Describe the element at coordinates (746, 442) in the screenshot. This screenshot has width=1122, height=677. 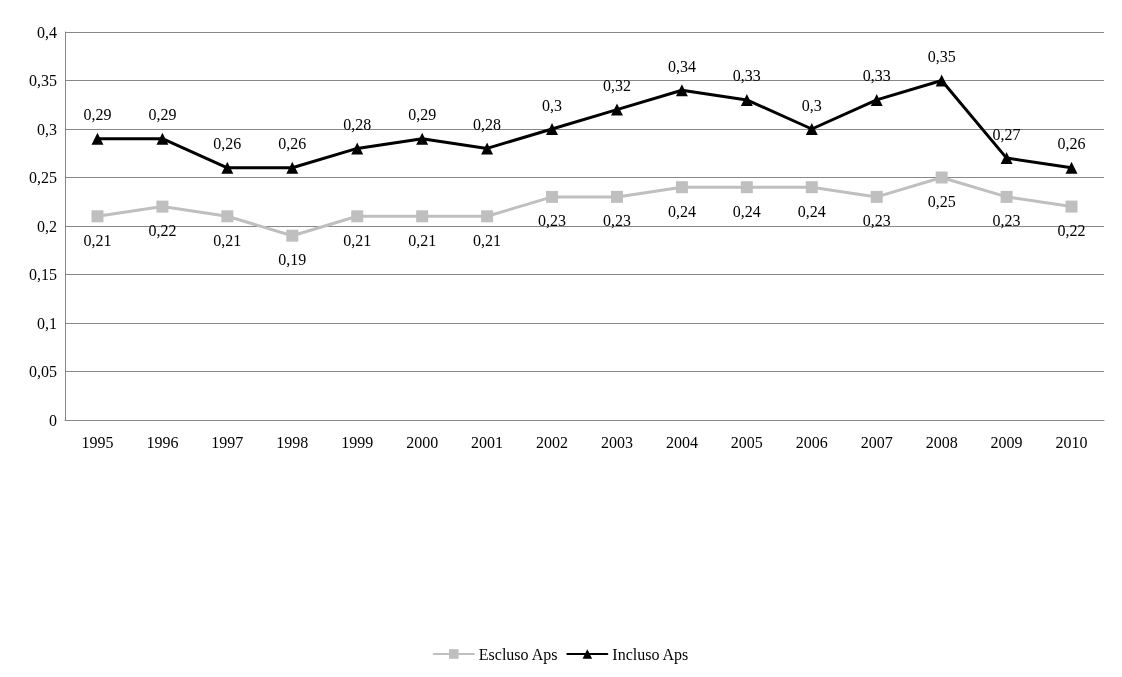
I see `x-tick-label: 2005` at that location.